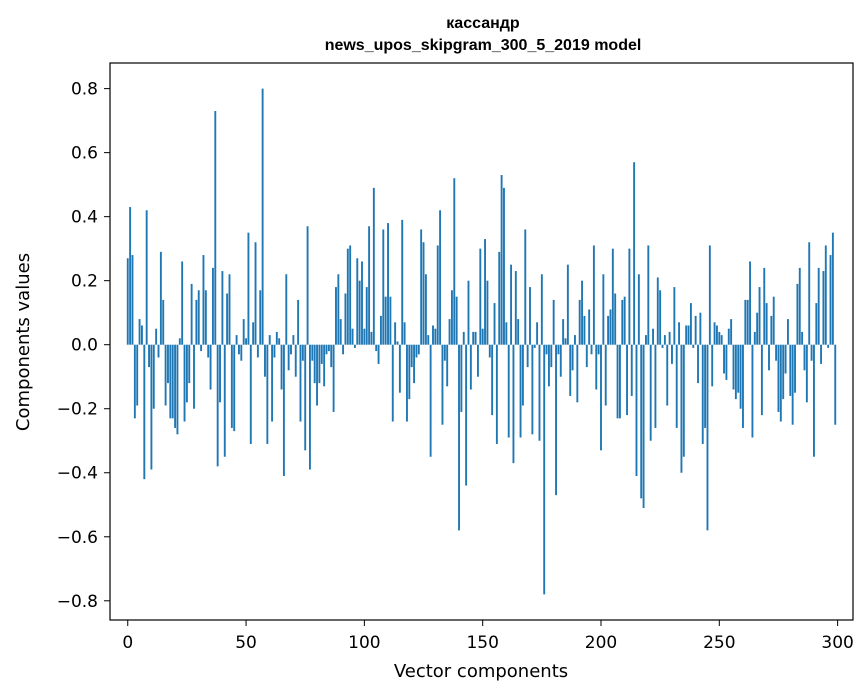  I want to click on x-tick-label: 300, so click(837, 643).